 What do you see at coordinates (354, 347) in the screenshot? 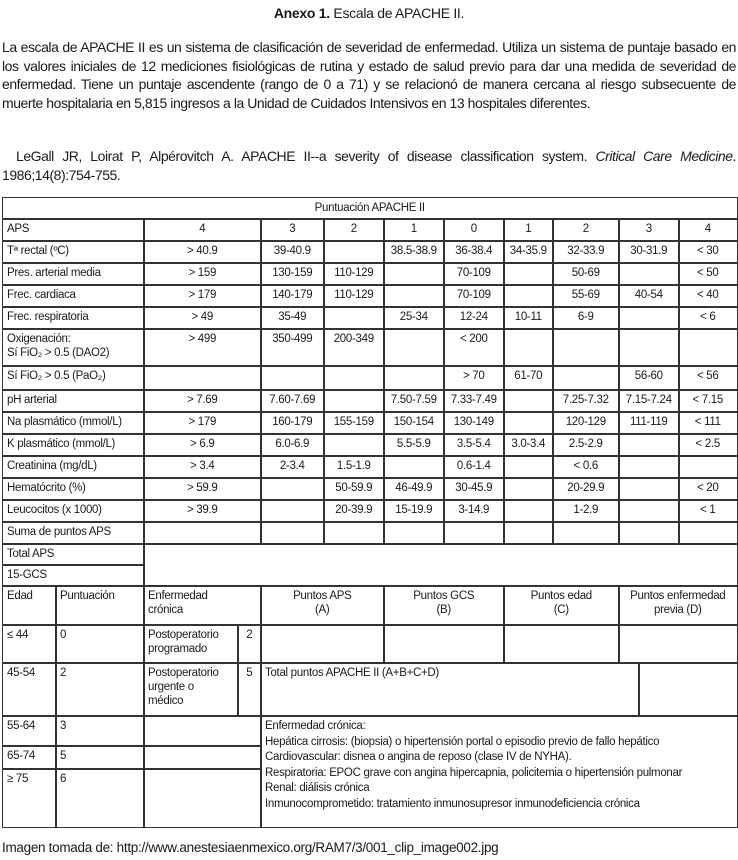
I see `range-cell: 200-349` at bounding box center [354, 347].